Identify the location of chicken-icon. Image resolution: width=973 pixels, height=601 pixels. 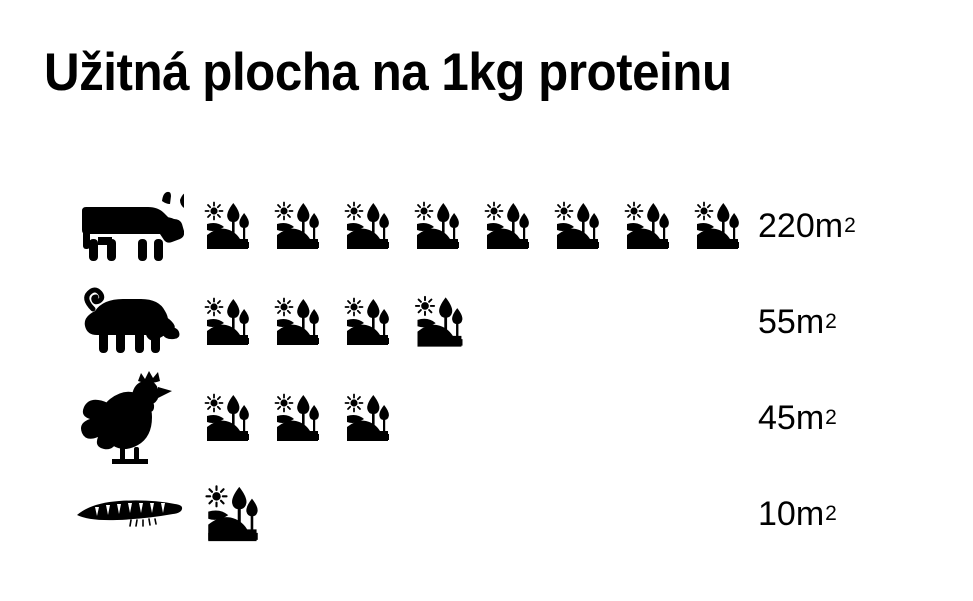
(128, 418).